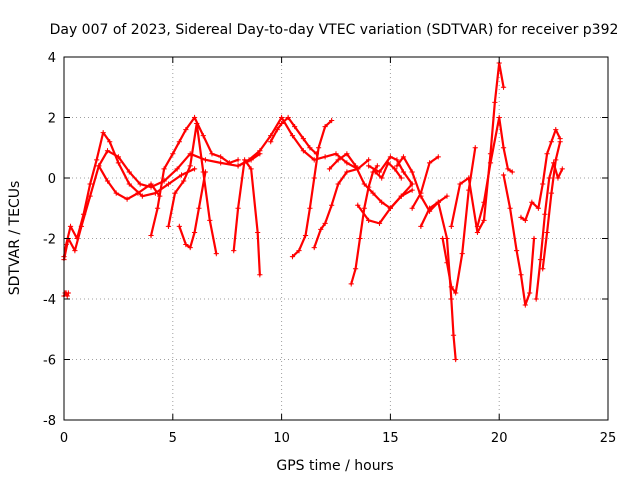 This screenshot has height=480, width=640. What do you see at coordinates (281, 438) in the screenshot?
I see `x-tick-label: 10` at bounding box center [281, 438].